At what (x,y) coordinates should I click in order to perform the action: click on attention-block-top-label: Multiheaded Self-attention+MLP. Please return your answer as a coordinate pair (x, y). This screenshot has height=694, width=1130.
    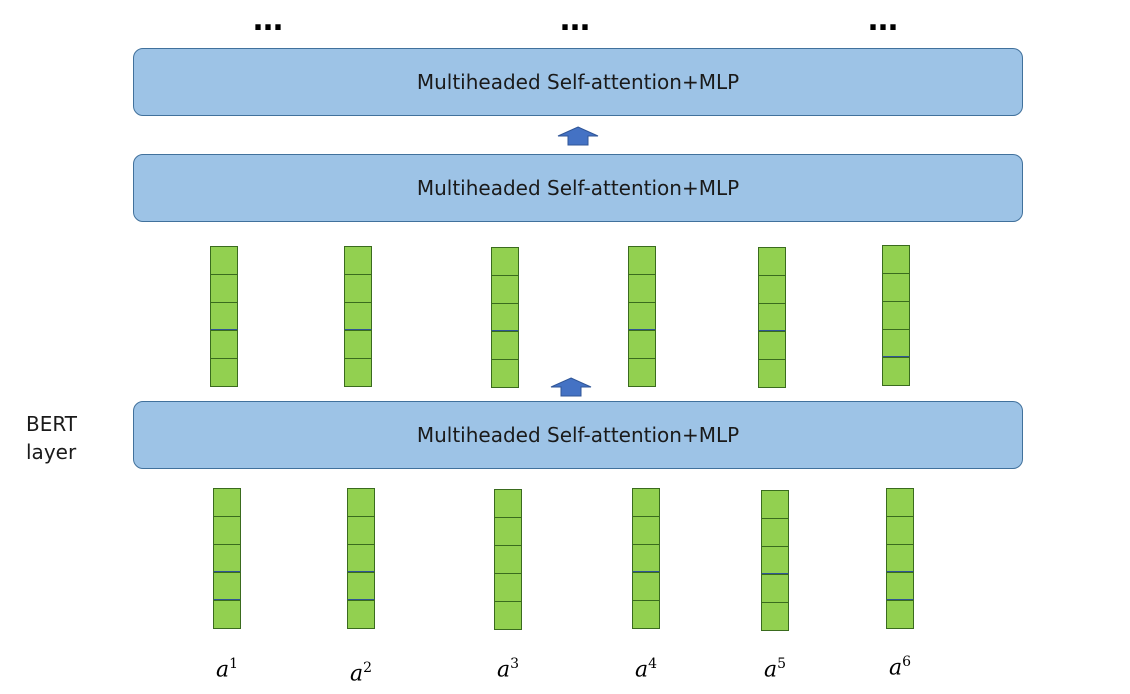
    Looking at the image, I should click on (578, 82).